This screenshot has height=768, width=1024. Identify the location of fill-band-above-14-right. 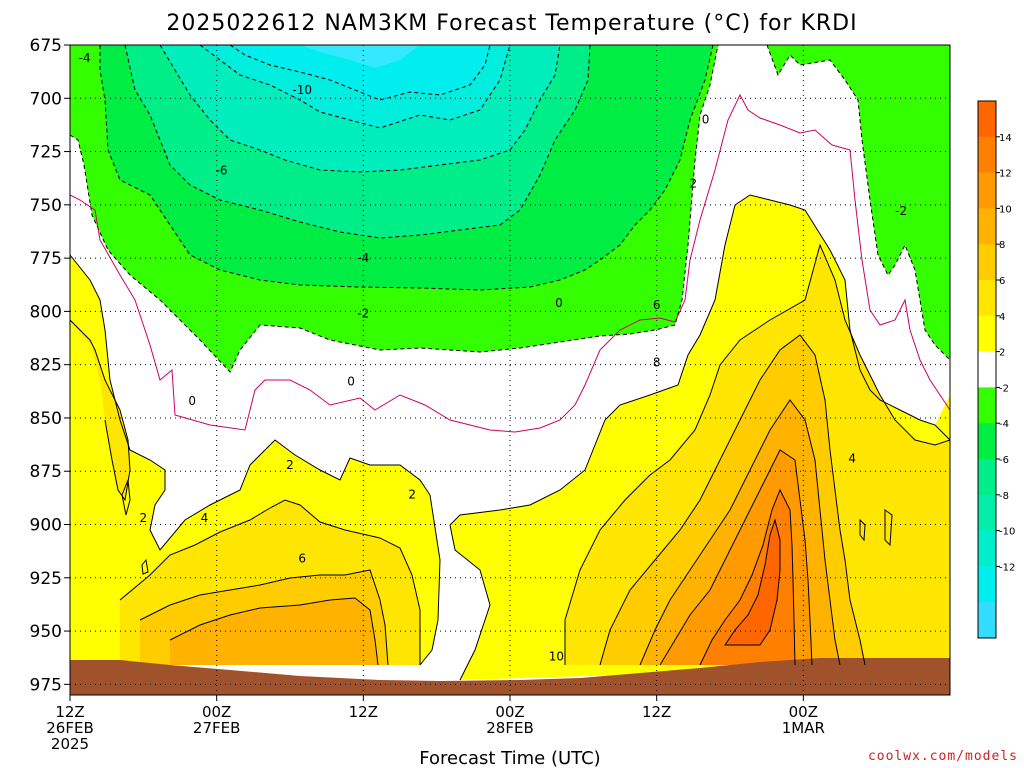
(752, 582).